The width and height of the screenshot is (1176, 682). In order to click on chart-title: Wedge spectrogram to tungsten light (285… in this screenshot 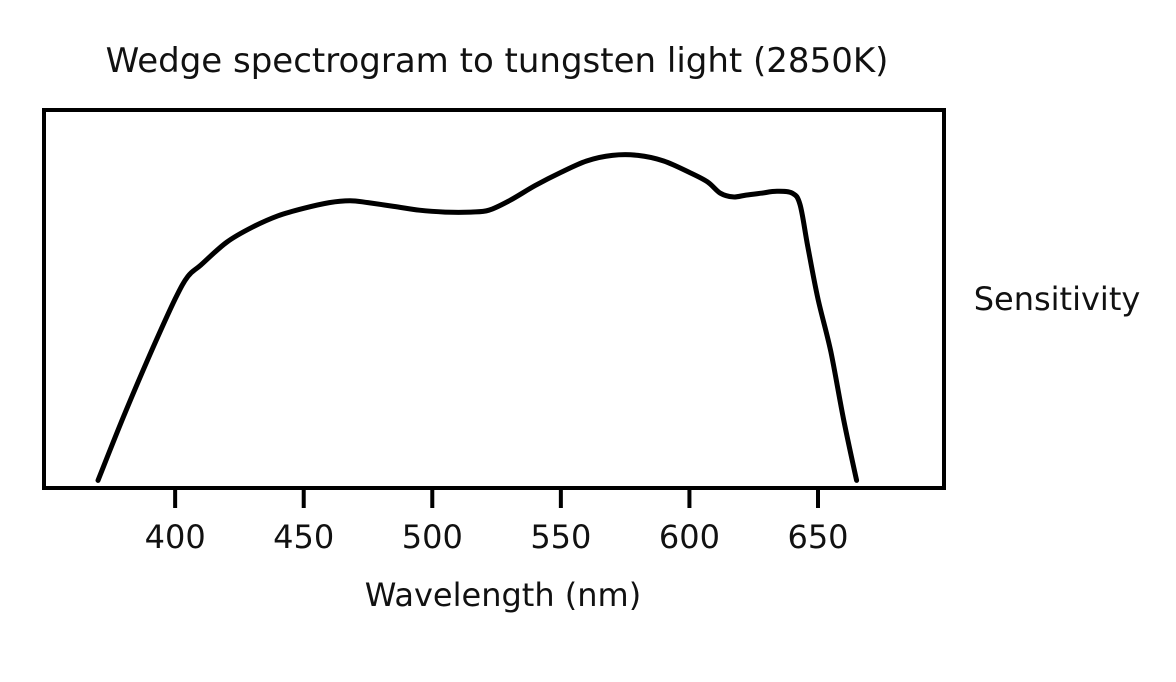, I will do `click(497, 61)`.